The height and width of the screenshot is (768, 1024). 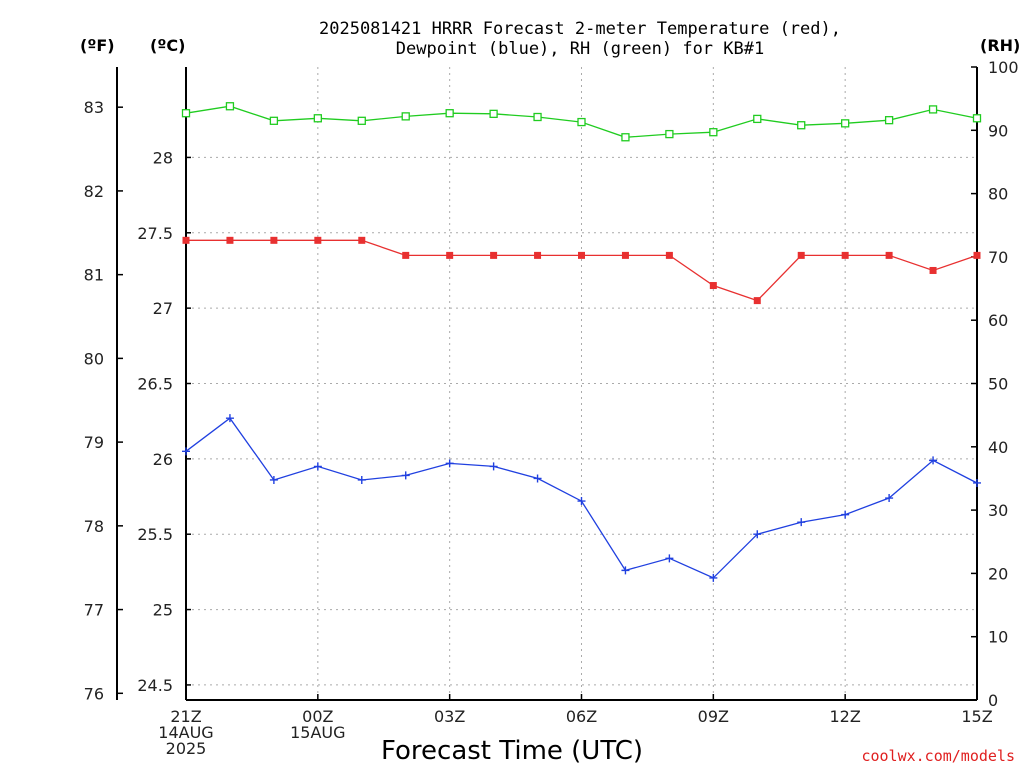 What do you see at coordinates (185, 732) in the screenshot?
I see `x-tick-label: 14AUG` at bounding box center [185, 732].